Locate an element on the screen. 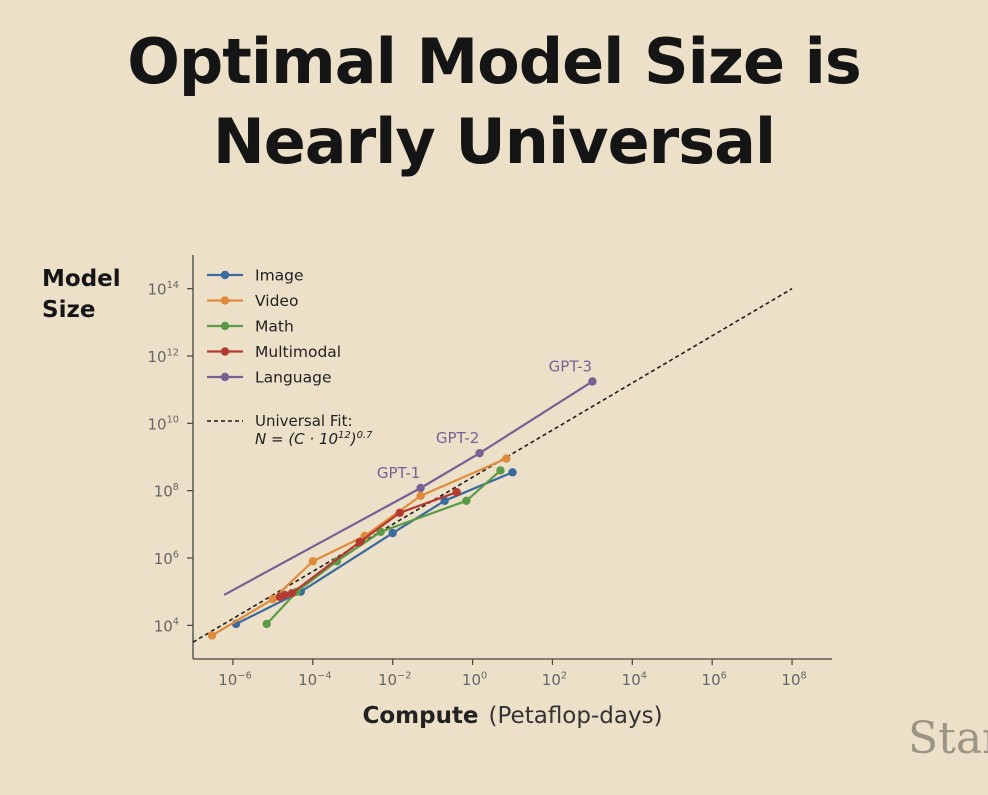 The height and width of the screenshot is (795, 988). x-tick-label-3-exp: 0 is located at coordinates (484, 675).